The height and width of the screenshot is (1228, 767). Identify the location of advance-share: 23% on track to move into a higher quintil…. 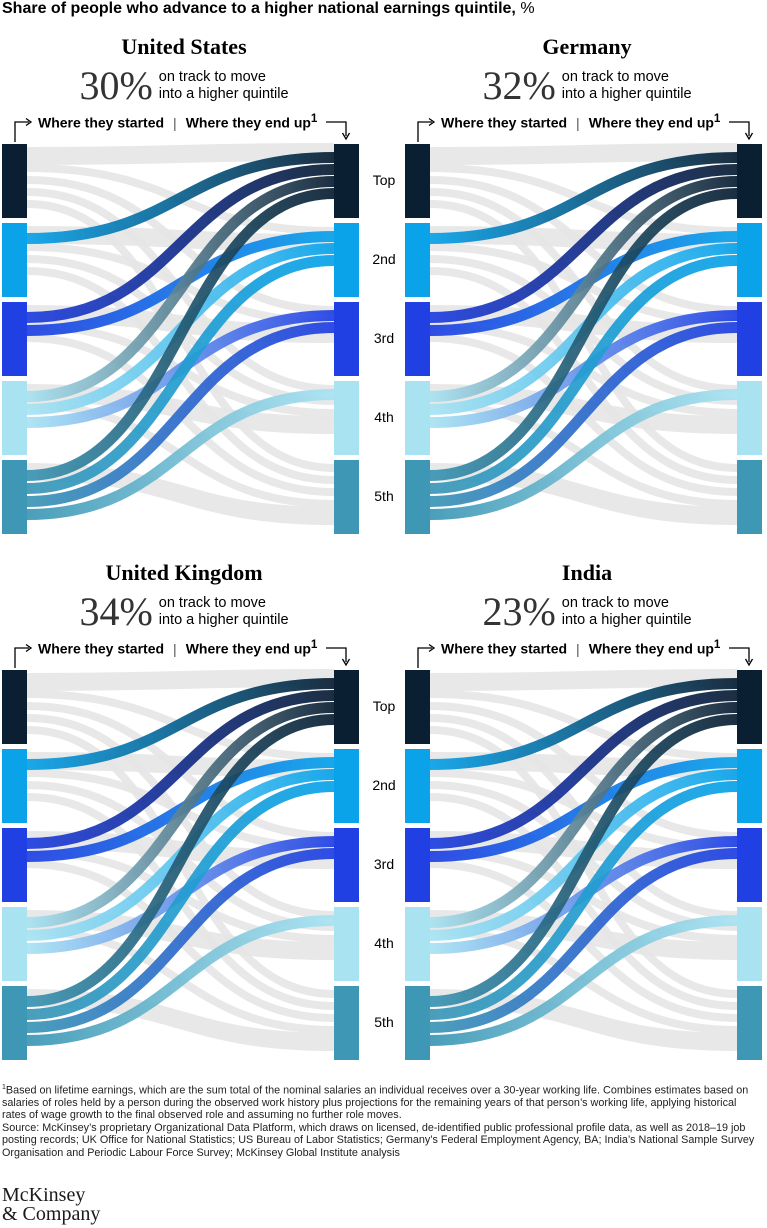
(586, 611).